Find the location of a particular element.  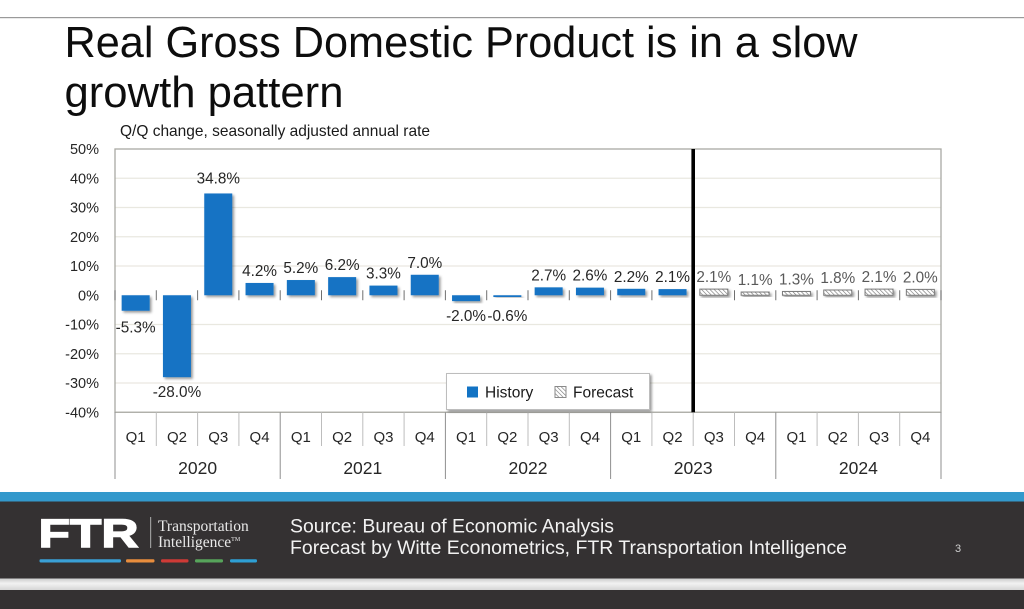

svg-text: 1.3% is located at coordinates (796, 279).